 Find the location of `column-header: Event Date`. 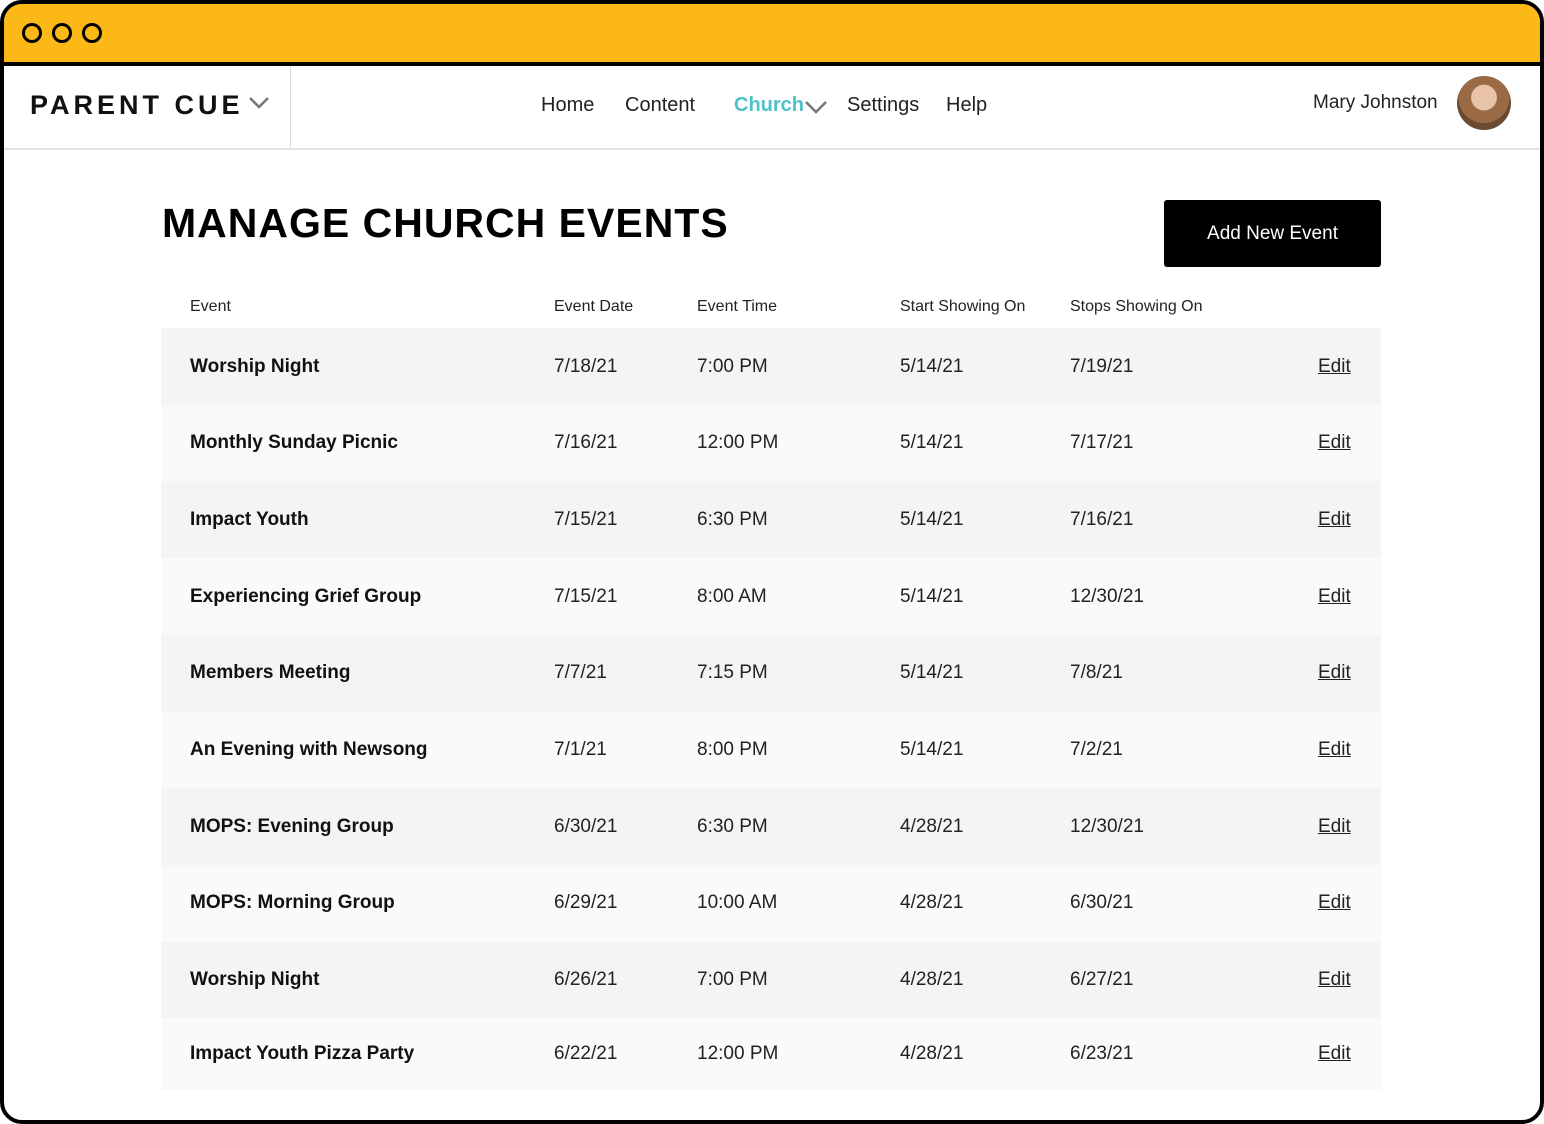

column-header: Event Date is located at coordinates (594, 306).